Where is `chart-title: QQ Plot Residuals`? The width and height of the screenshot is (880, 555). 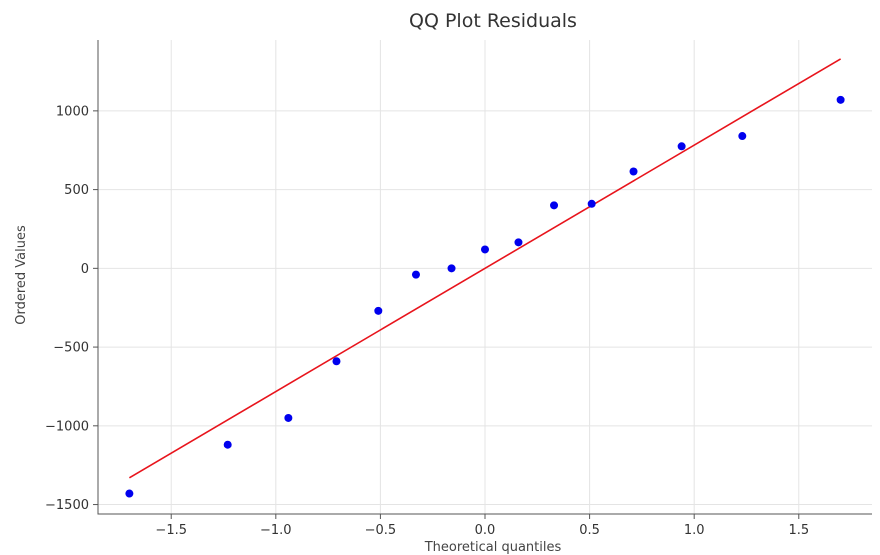
chart-title: QQ Plot Residuals is located at coordinates (493, 21).